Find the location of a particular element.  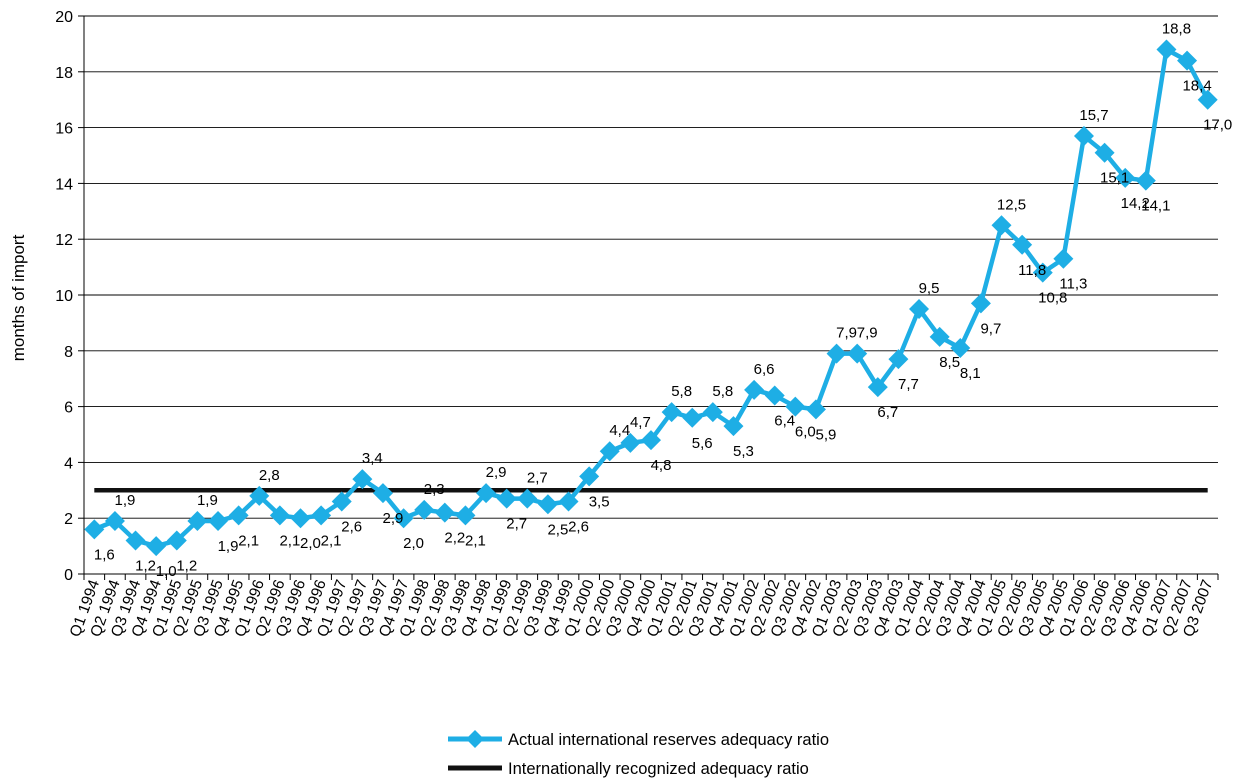

data-label: 11,3 is located at coordinates (1073, 284).